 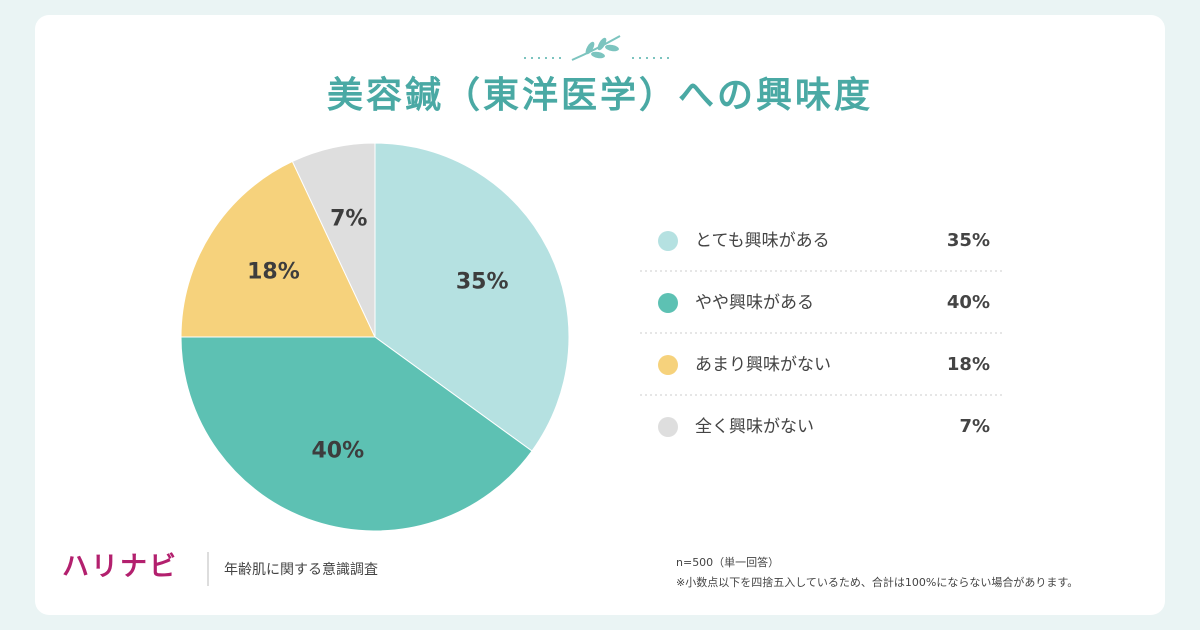 What do you see at coordinates (974, 426) in the screenshot?
I see `legend-value: 7%` at bounding box center [974, 426].